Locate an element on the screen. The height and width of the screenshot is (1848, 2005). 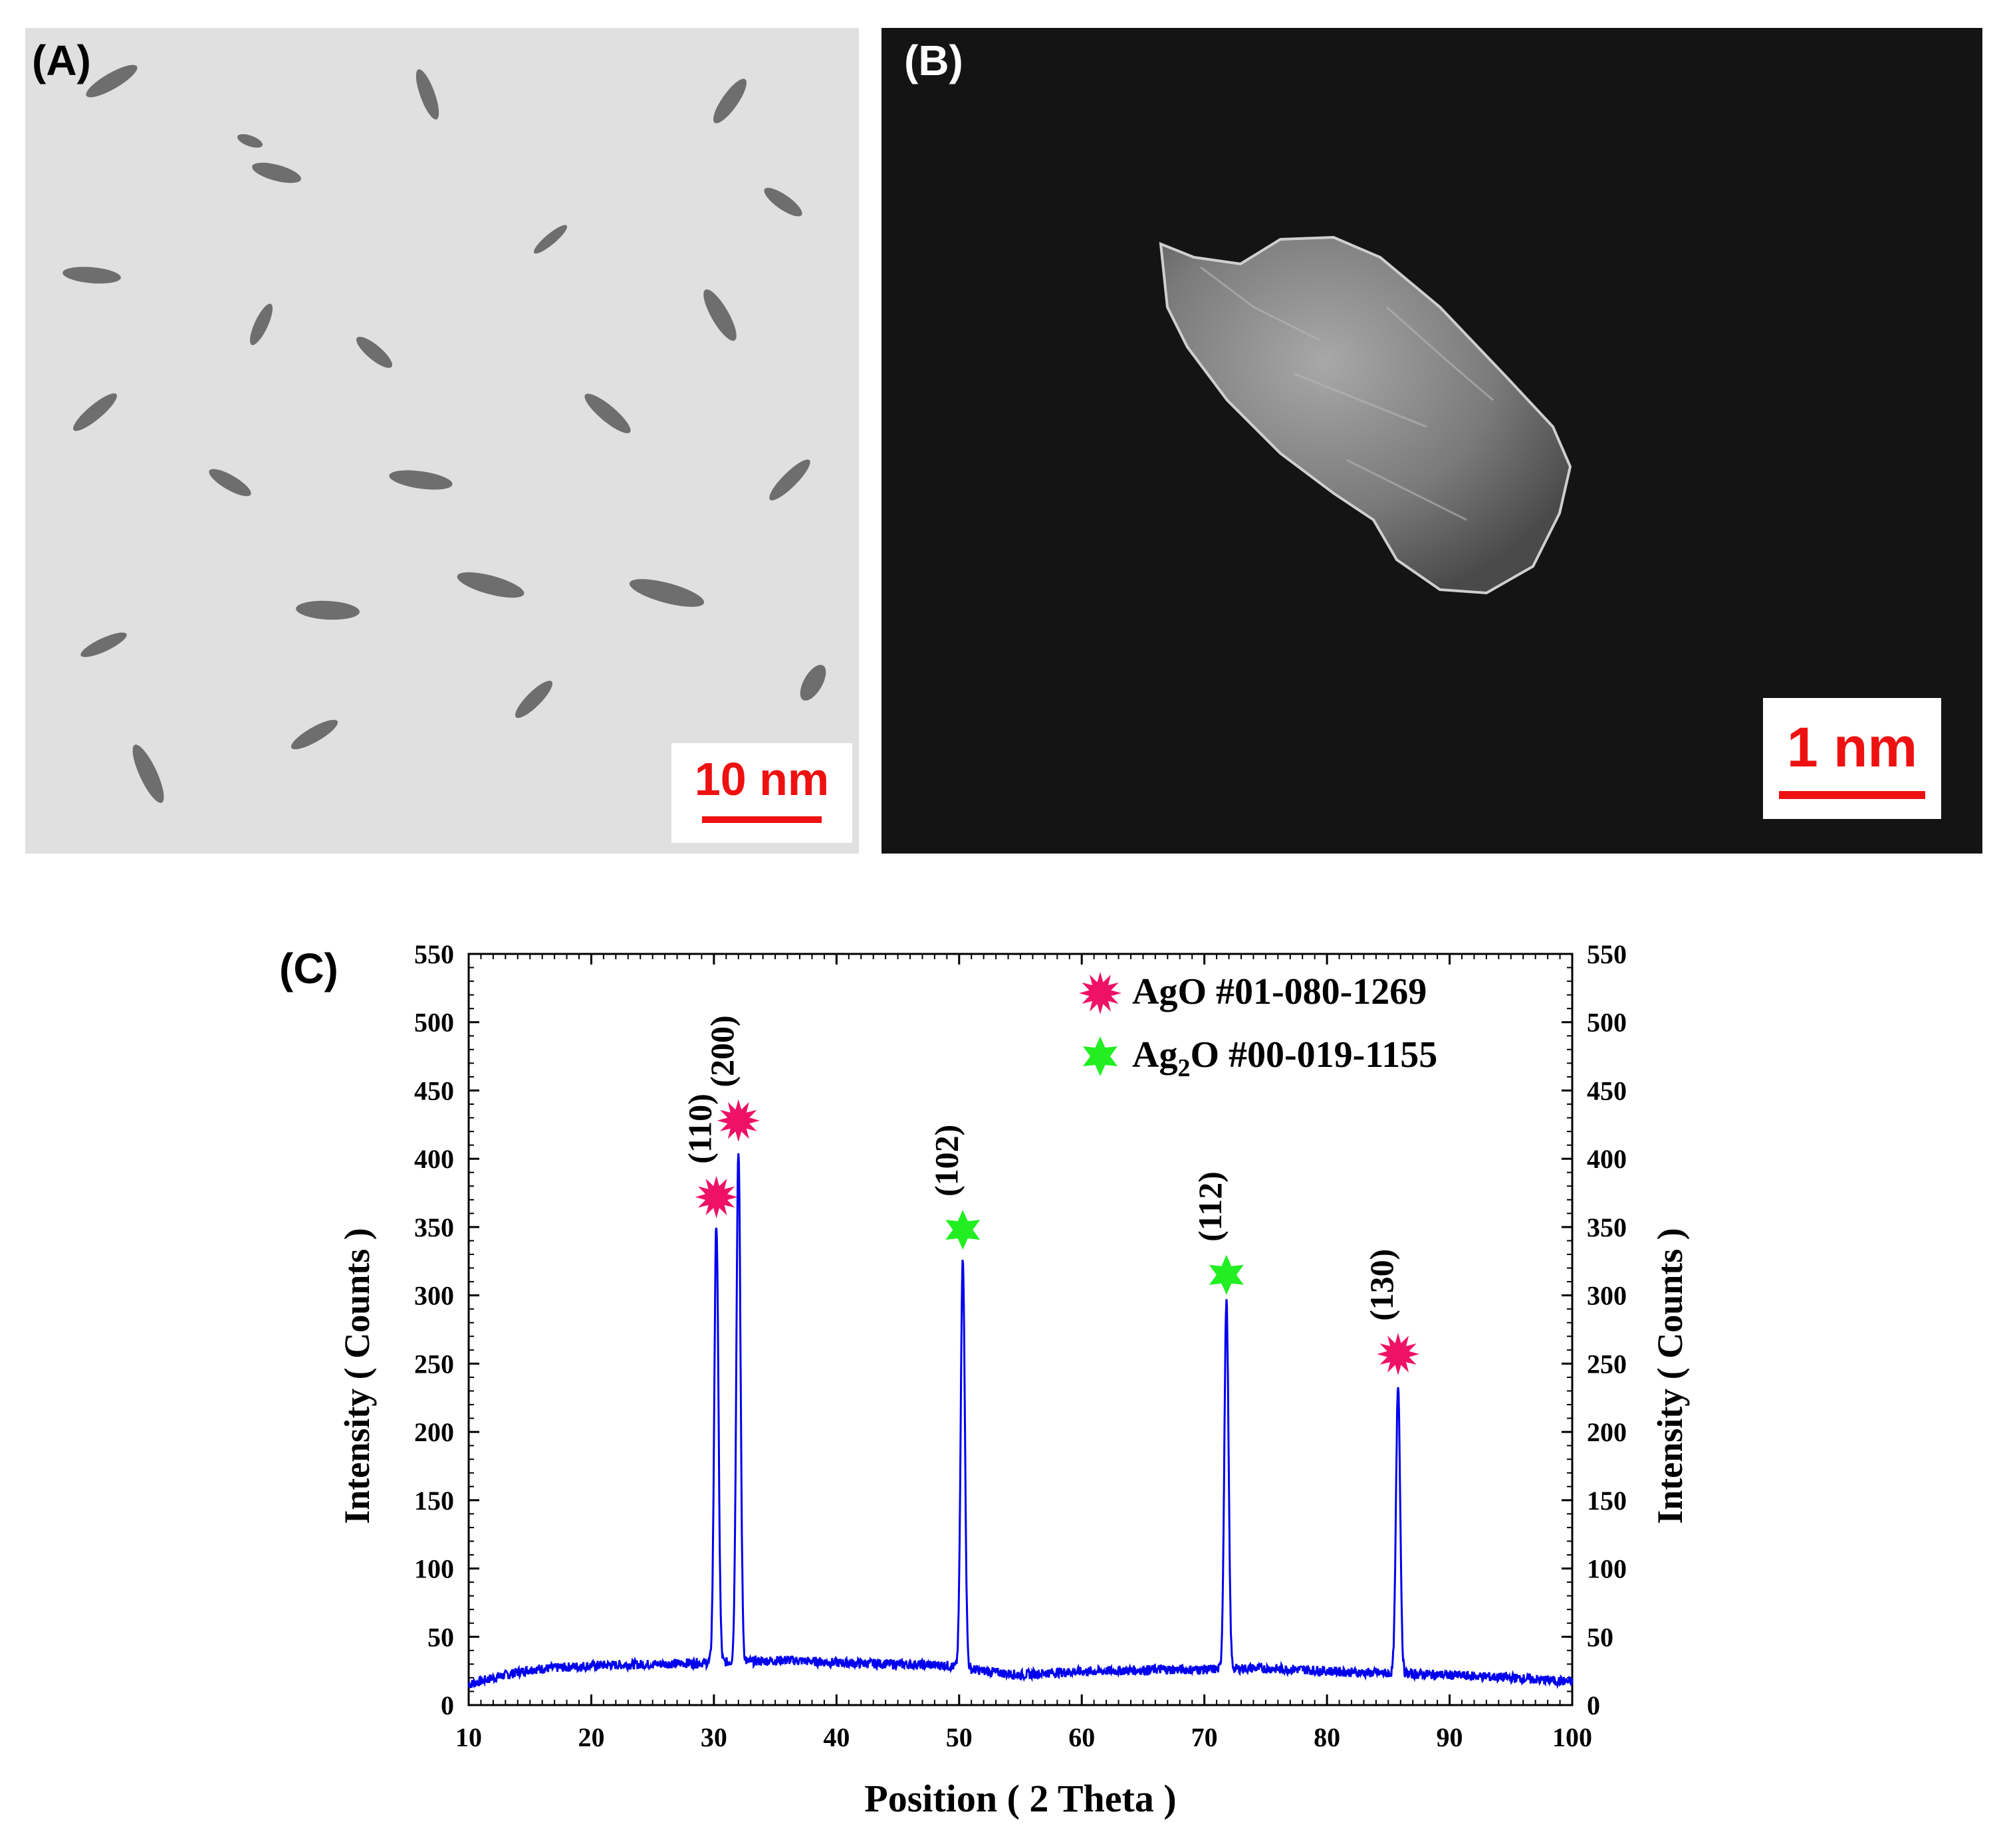
peak-label: (130) is located at coordinates (1382, 1285).